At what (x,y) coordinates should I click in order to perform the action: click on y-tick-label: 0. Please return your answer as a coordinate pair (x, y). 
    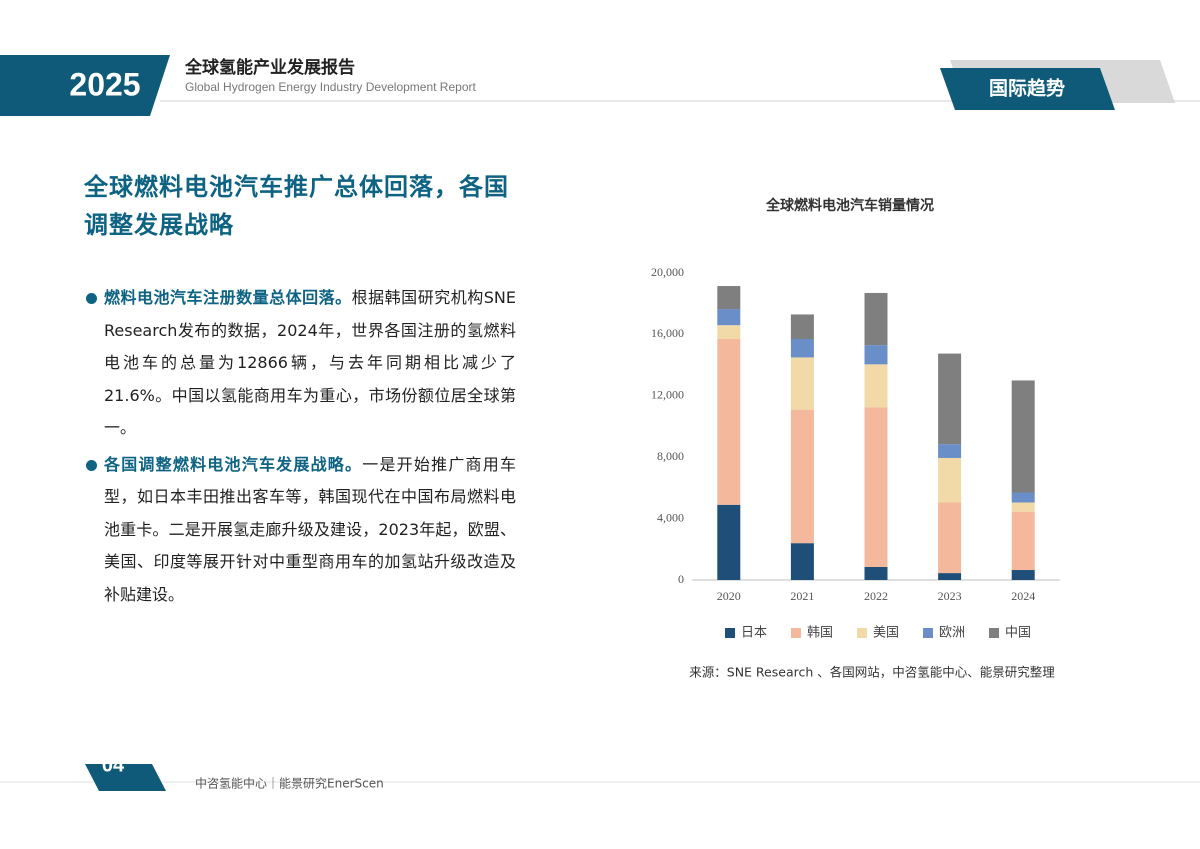
    Looking at the image, I should click on (681, 579).